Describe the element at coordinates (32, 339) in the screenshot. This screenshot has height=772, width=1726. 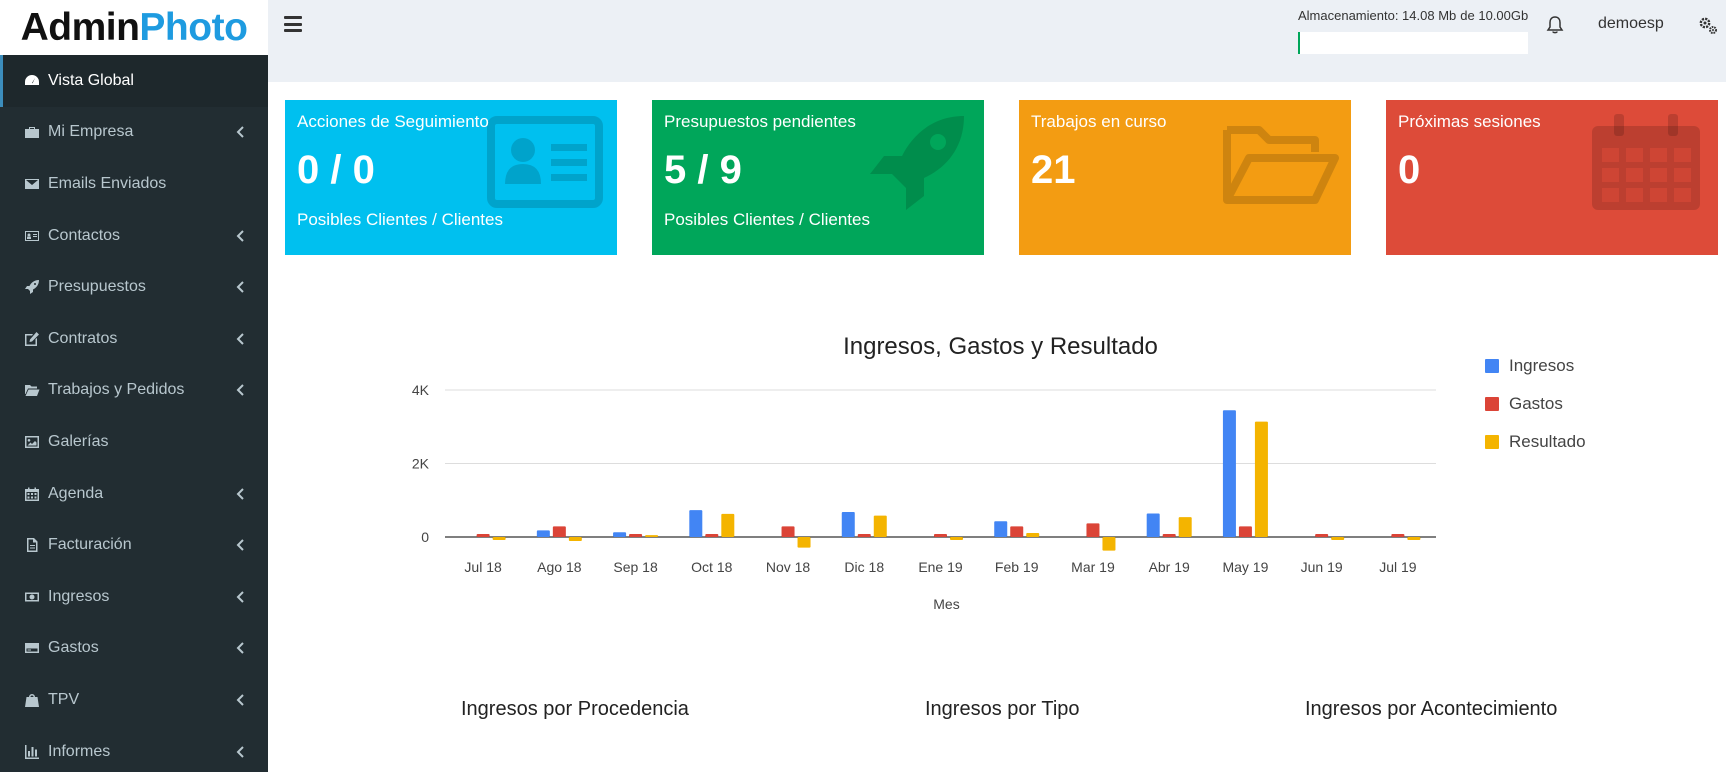
I see `edit-icon` at that location.